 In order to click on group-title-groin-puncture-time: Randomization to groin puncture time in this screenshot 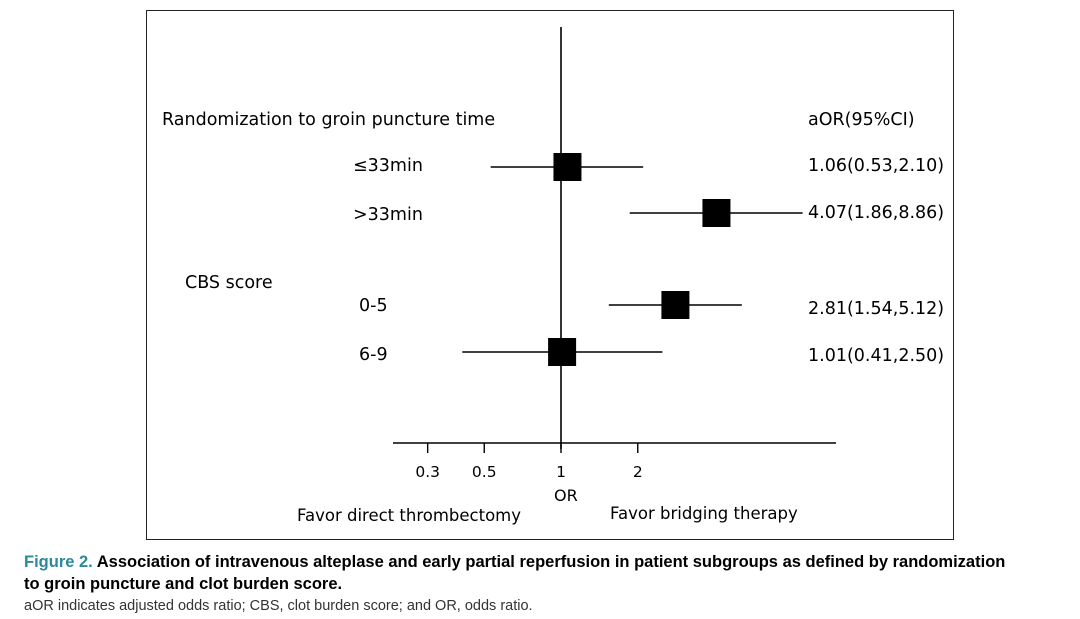, I will do `click(329, 120)`.